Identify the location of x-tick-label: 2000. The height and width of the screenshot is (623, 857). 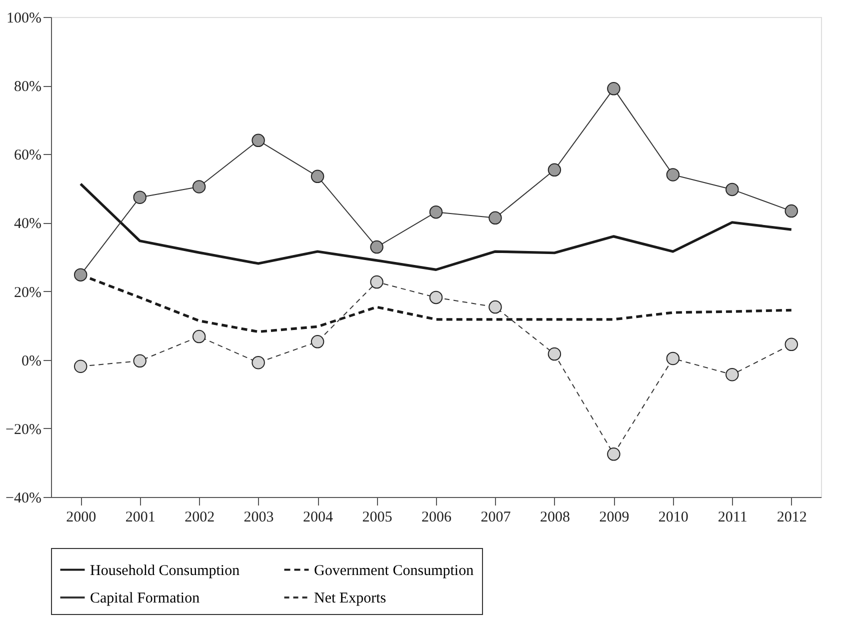
(81, 518).